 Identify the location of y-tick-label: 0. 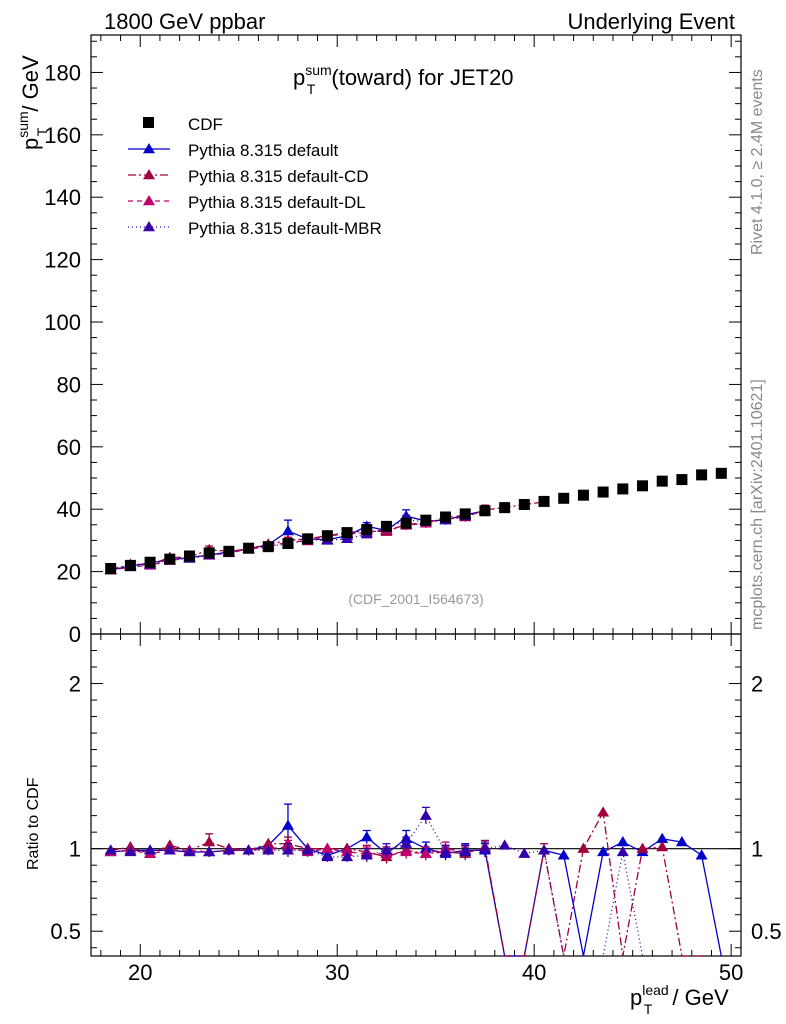
(75, 634).